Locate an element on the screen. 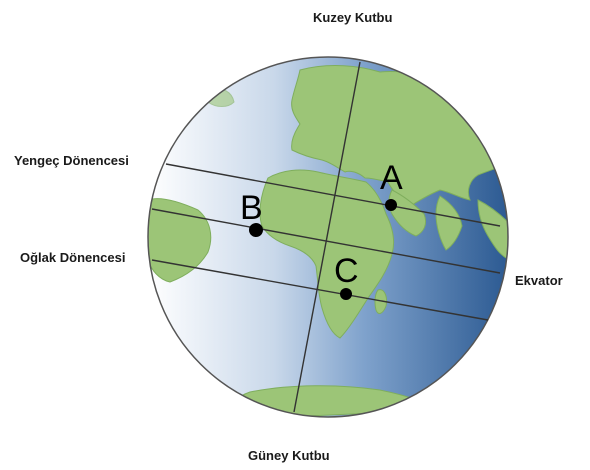 The image size is (590, 470). north-pole-label: Kuzey Kutbu is located at coordinates (353, 17).